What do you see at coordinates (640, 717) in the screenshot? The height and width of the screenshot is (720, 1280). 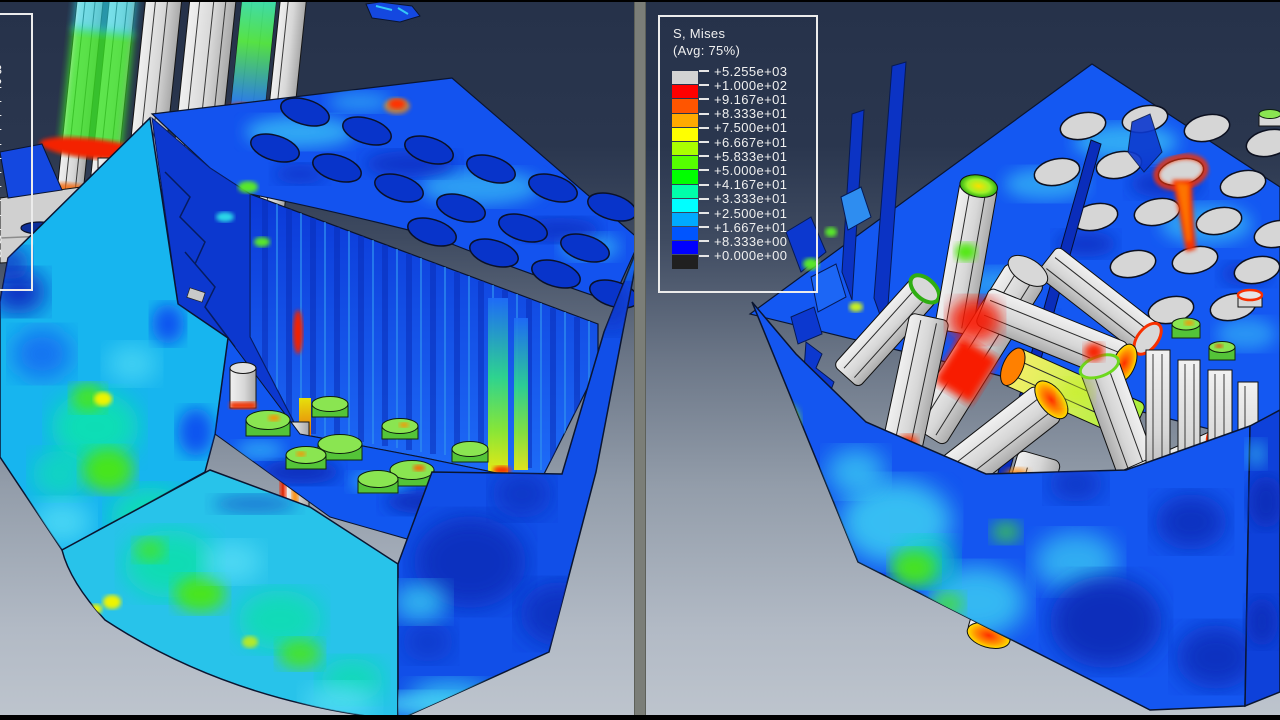 I see `letterbox-bar-bottom` at bounding box center [640, 717].